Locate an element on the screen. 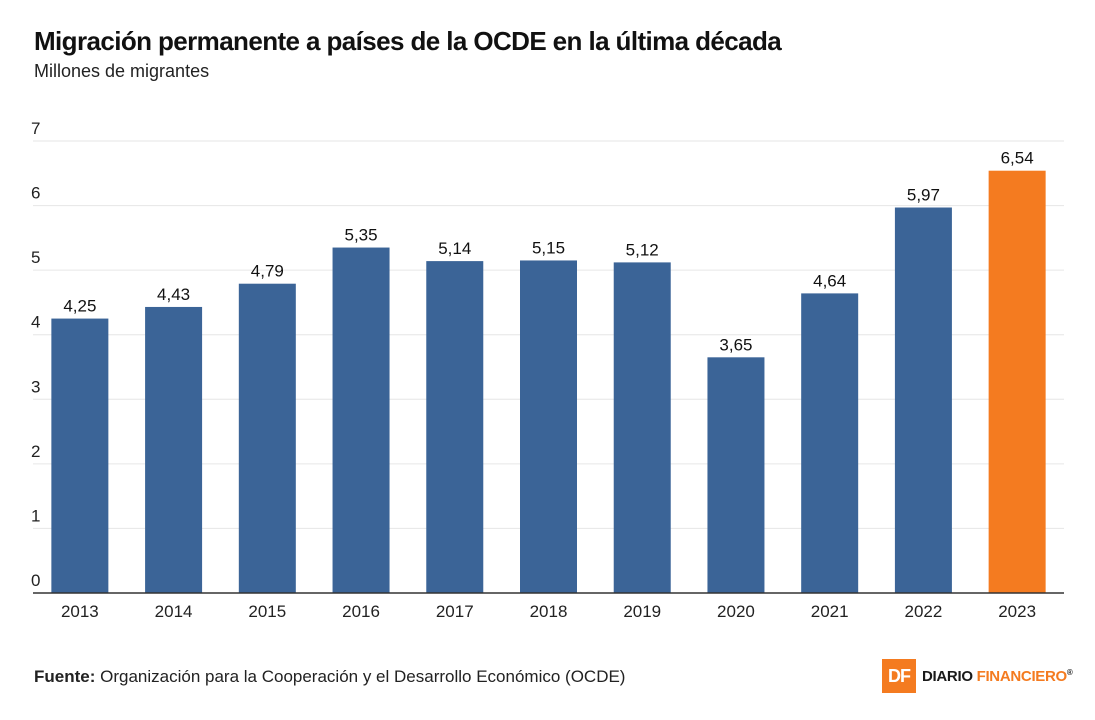 The height and width of the screenshot is (720, 1095). brand-mark-icon: DF is located at coordinates (899, 676).